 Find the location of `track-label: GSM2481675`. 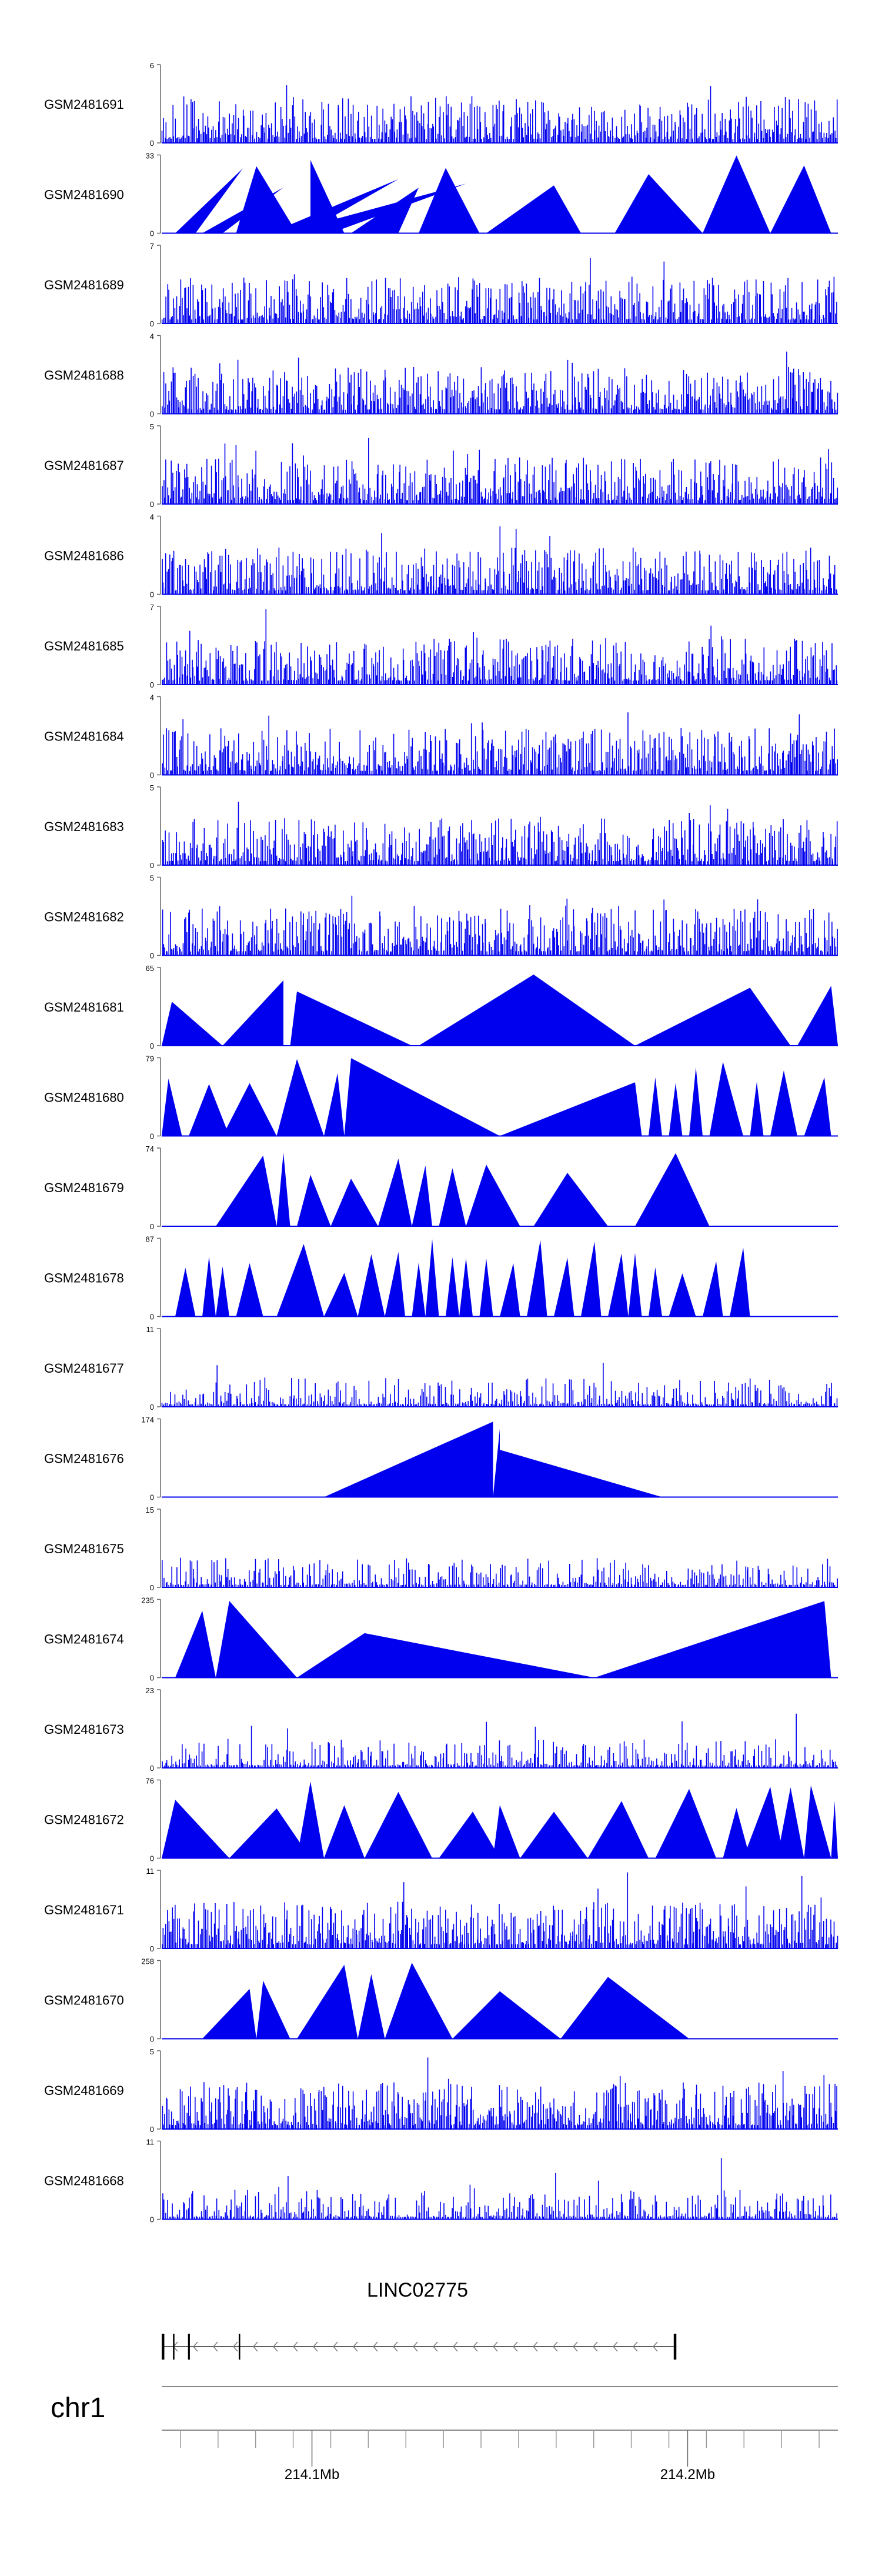

track-label: GSM2481675 is located at coordinates (84, 1548).